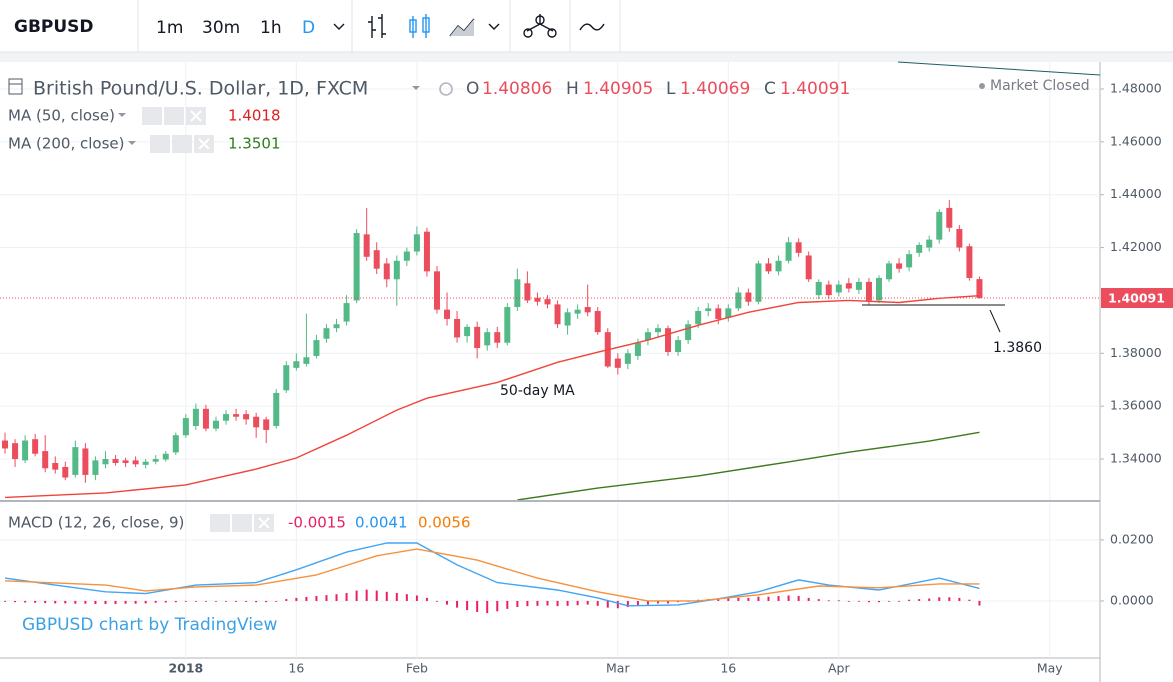 Image resolution: width=1173 pixels, height=682 pixels. I want to click on annotation: 1.3860, so click(1017, 348).